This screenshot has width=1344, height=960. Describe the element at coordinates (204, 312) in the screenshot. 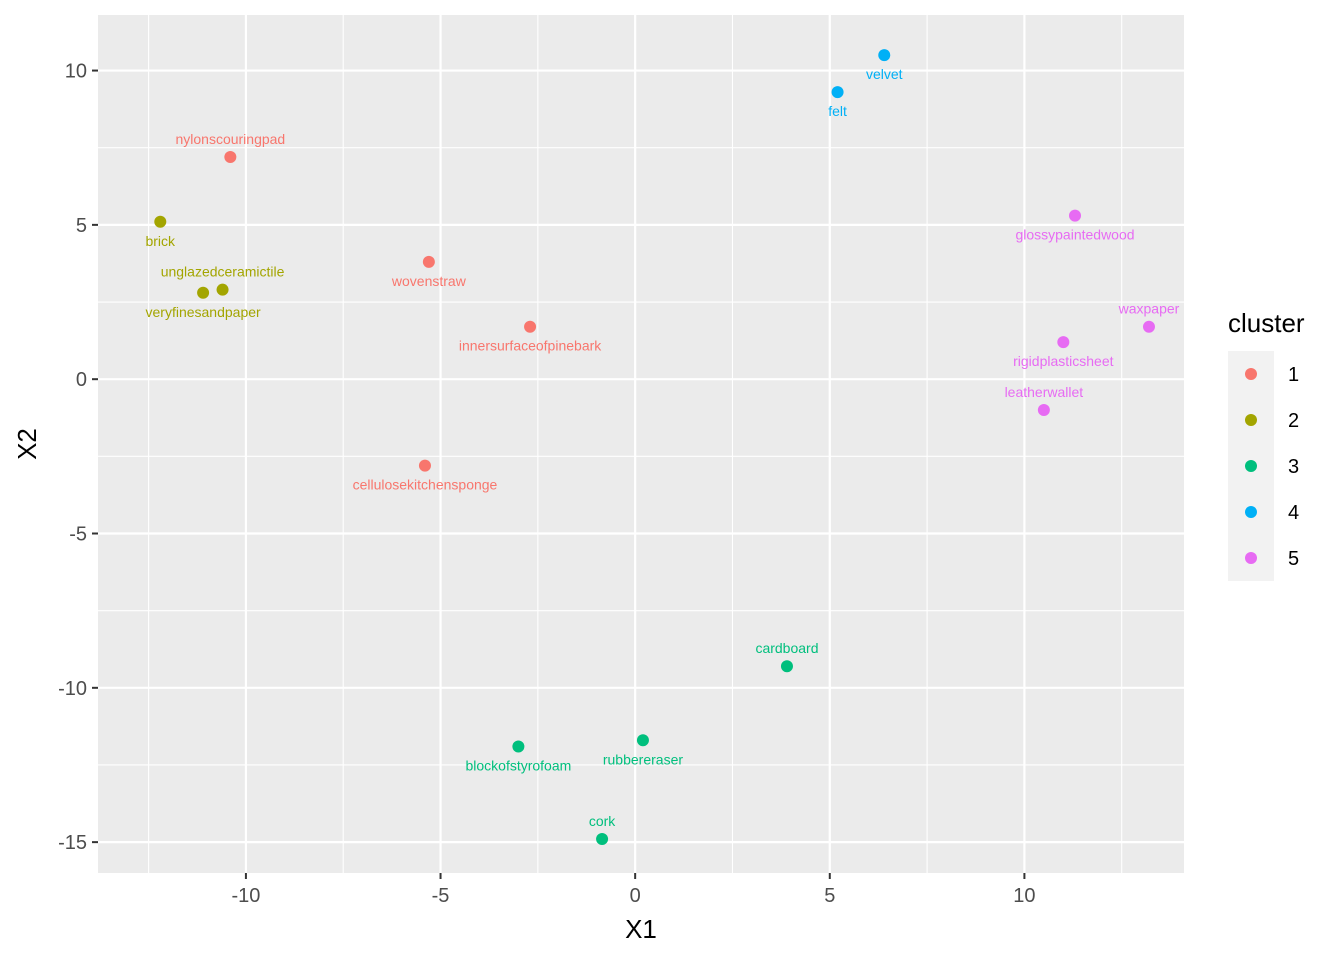

I see `point-label: veryfinesandpaper` at that location.